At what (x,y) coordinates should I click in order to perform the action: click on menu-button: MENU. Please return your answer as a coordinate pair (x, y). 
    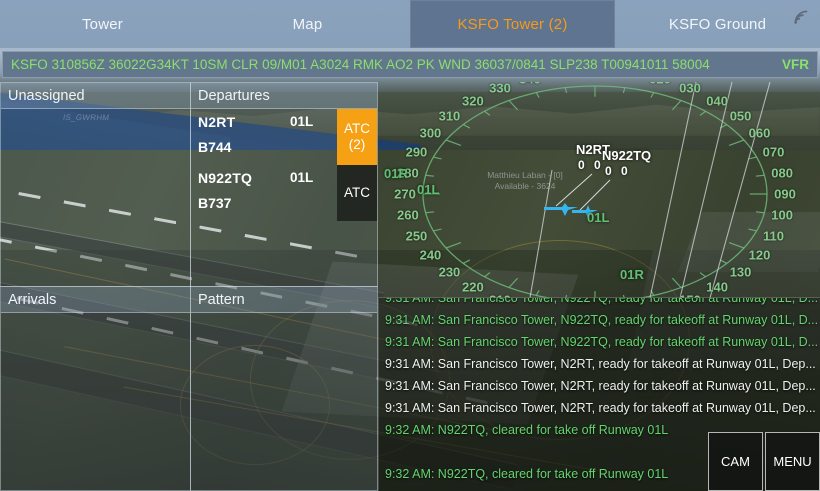
    Looking at the image, I should click on (792, 461).